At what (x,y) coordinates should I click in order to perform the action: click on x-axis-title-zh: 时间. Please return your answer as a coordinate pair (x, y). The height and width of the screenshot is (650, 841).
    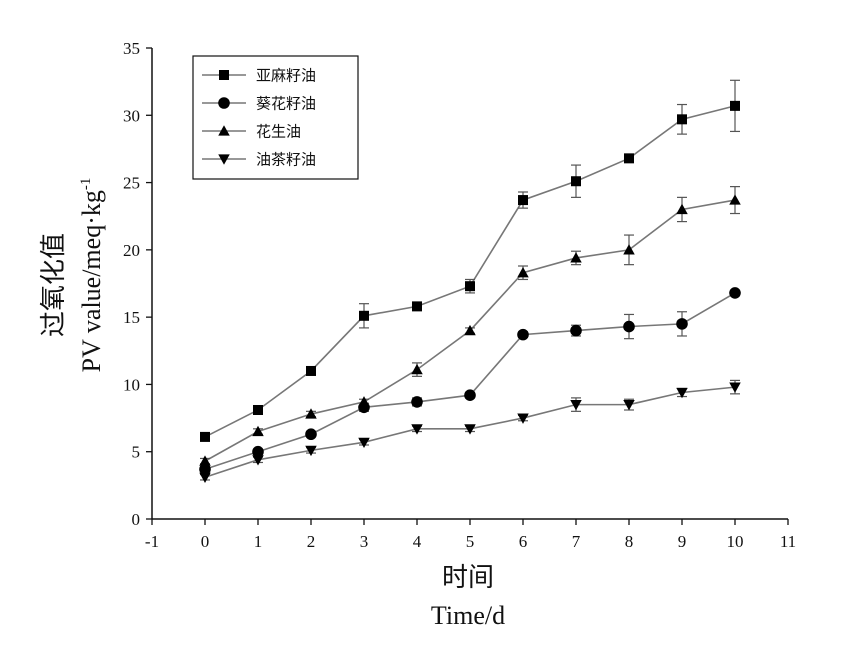
    Looking at the image, I should click on (468, 577).